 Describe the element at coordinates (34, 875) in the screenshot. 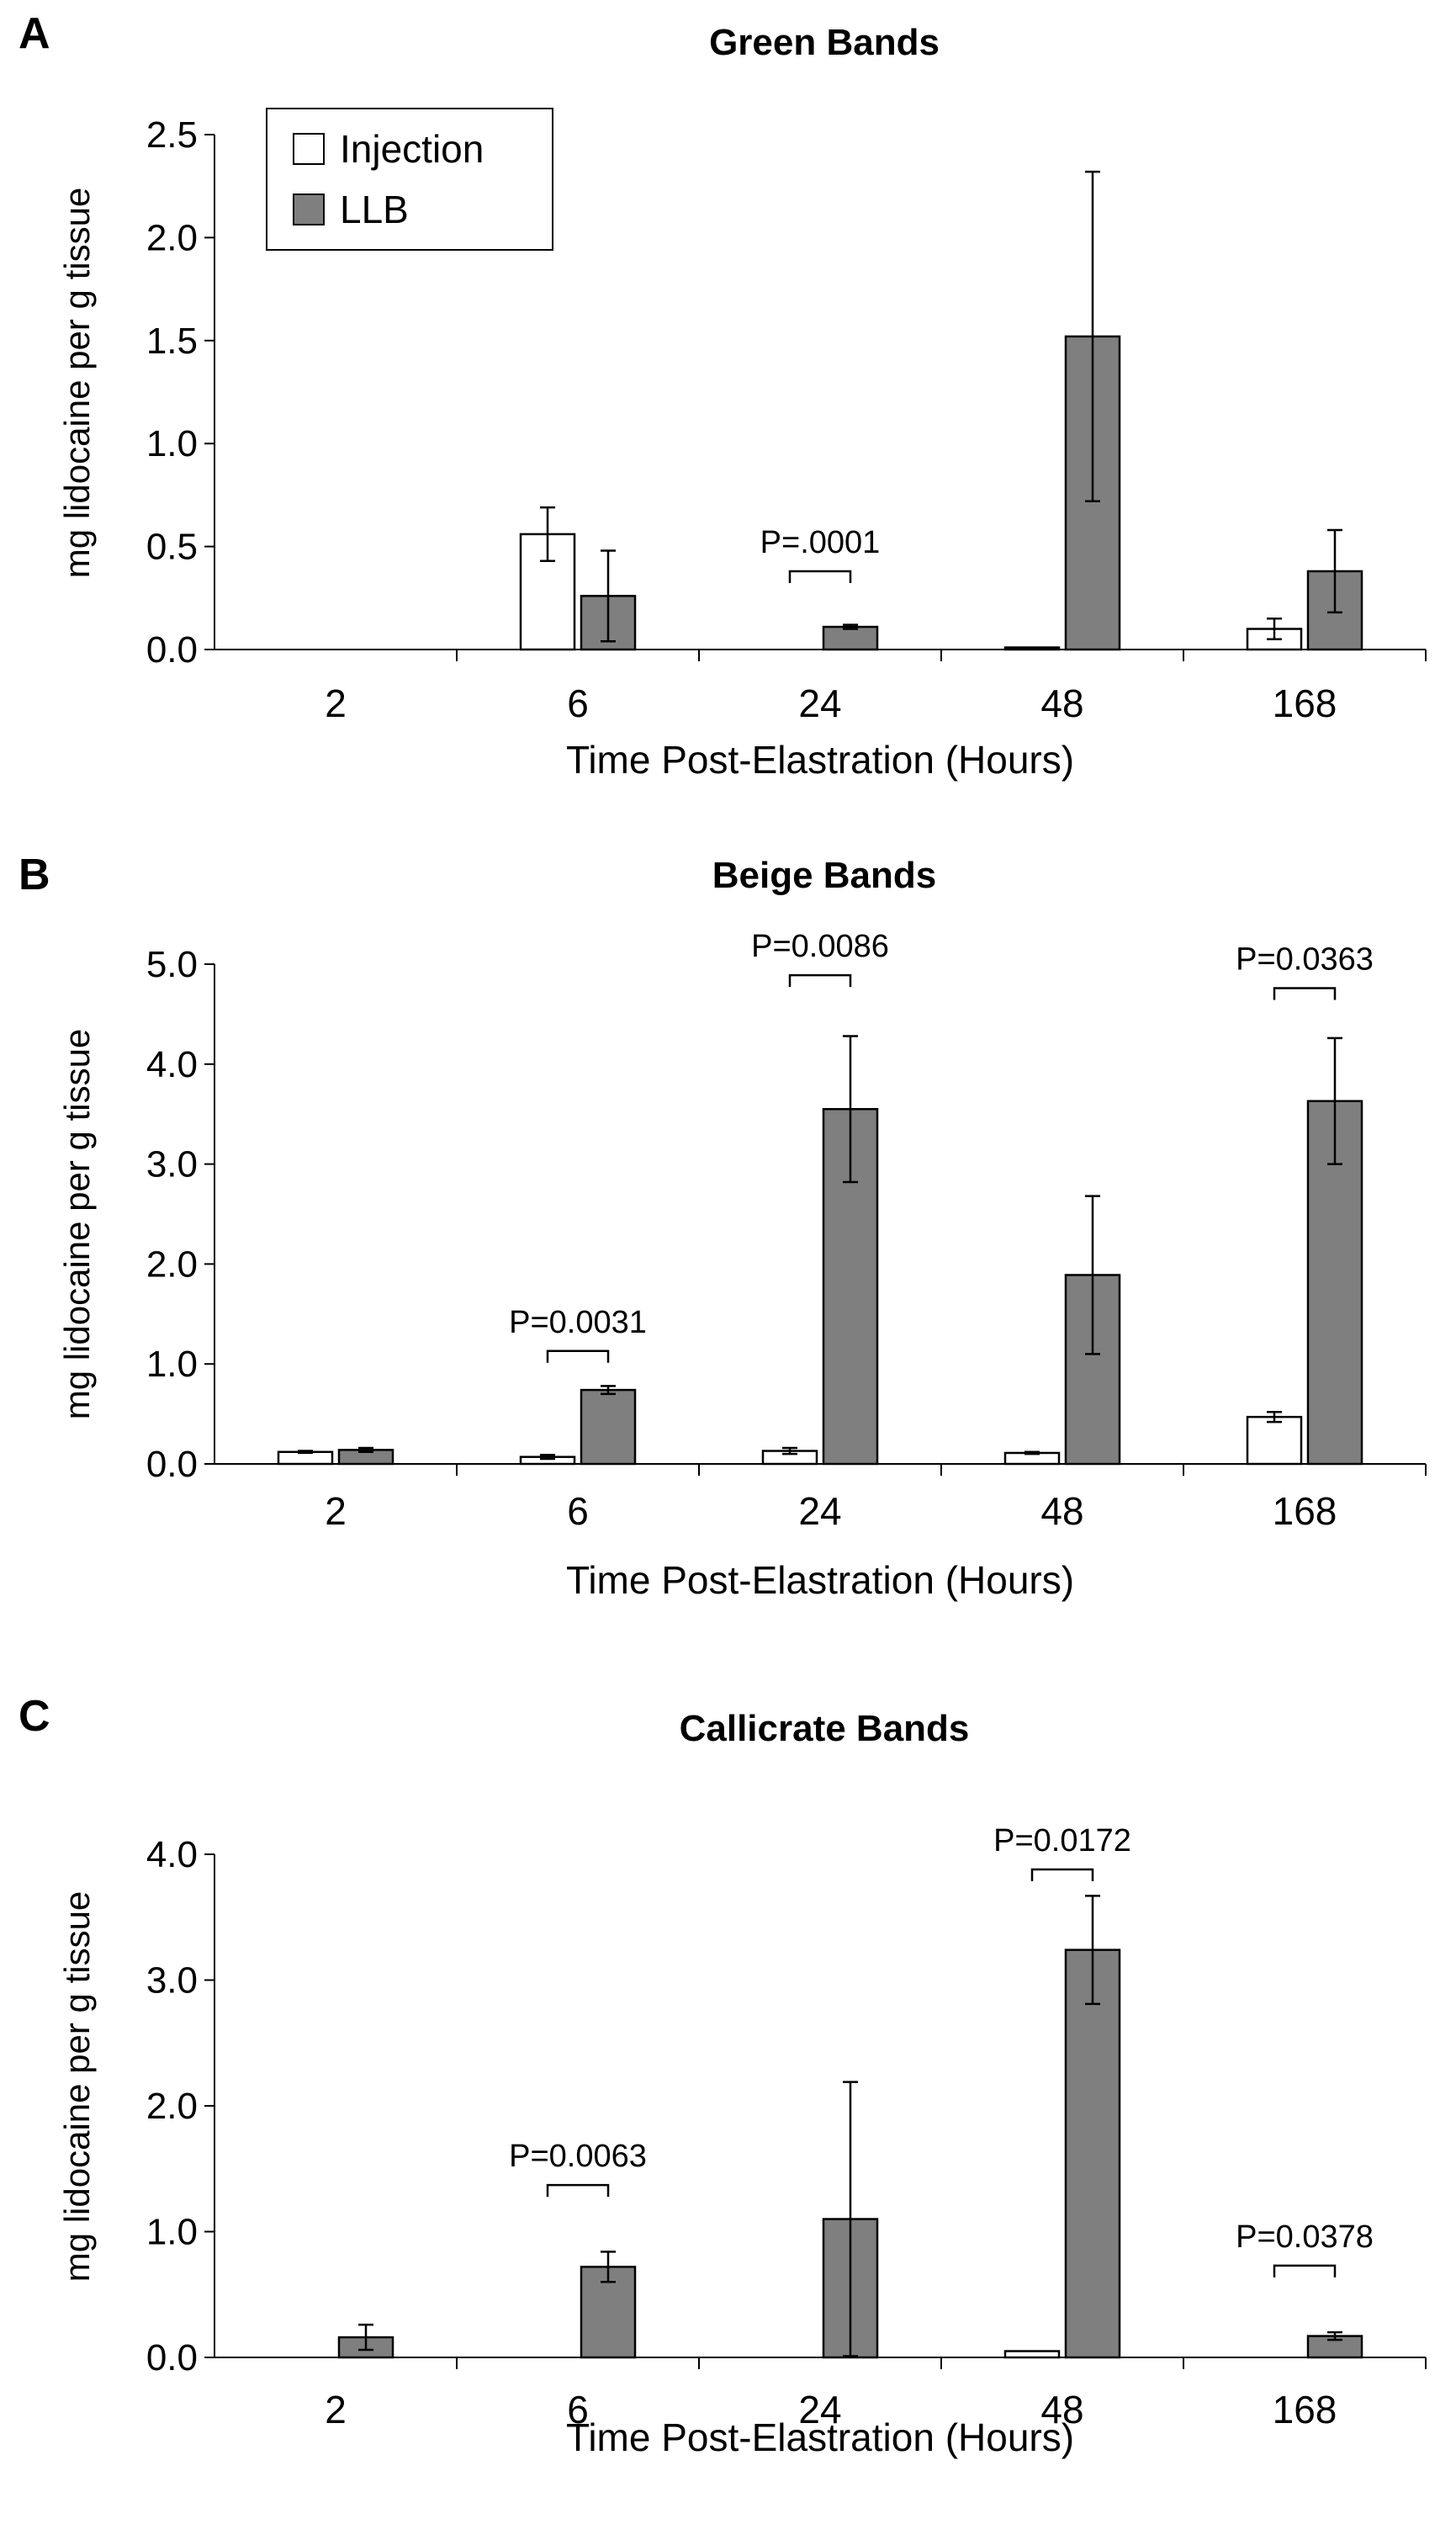

I see `panel-letter: B` at that location.